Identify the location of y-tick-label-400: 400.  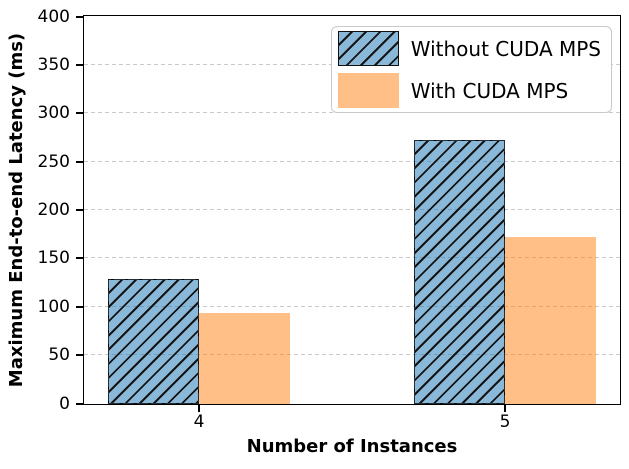
(53, 16).